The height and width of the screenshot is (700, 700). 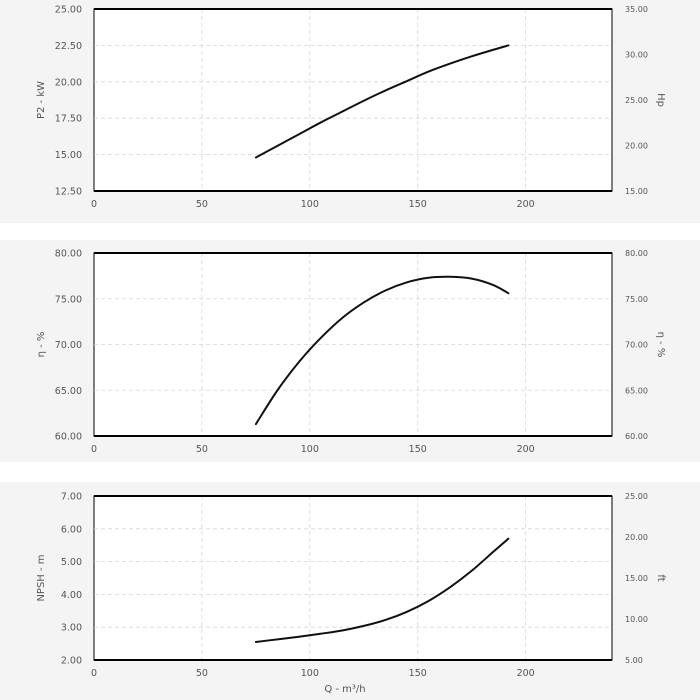 I want to click on y-tick-label: 65.00, so click(x=68, y=391).